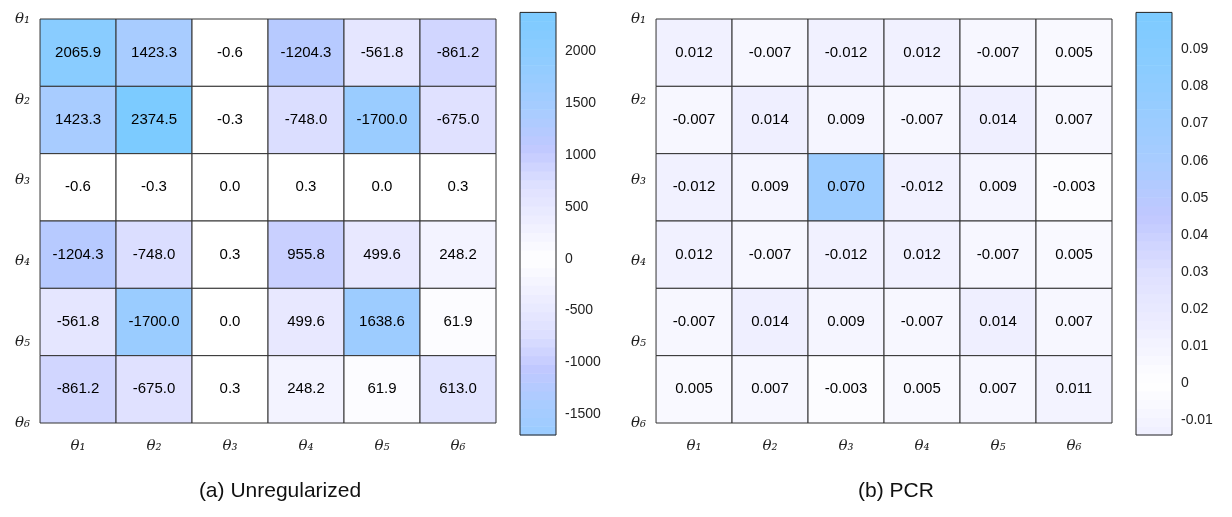 The width and height of the screenshot is (1232, 517). Describe the element at coordinates (1195, 122) in the screenshot. I see `color-bar-label: 0.07` at that location.